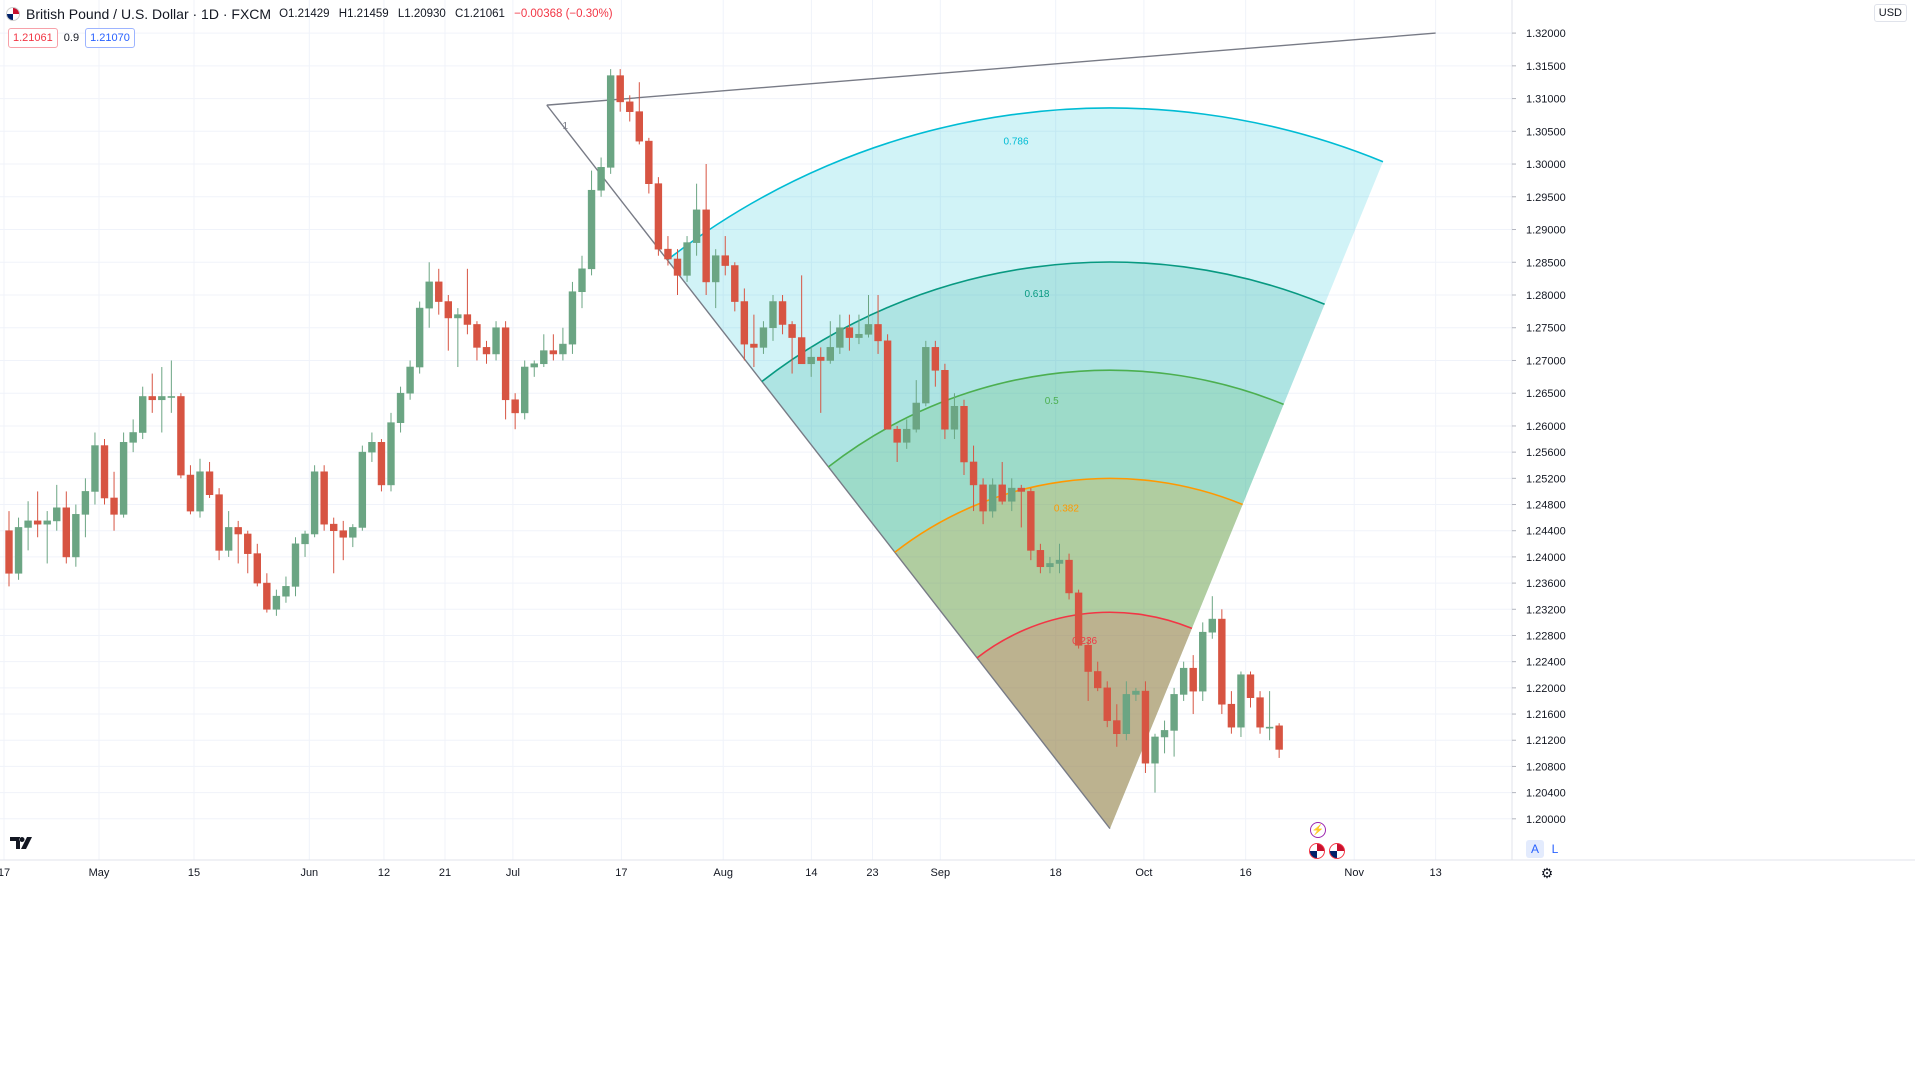 This screenshot has width=1915, height=1080. Describe the element at coordinates (1036, 294) in the screenshot. I see `fib-level-label: 0.618` at that location.